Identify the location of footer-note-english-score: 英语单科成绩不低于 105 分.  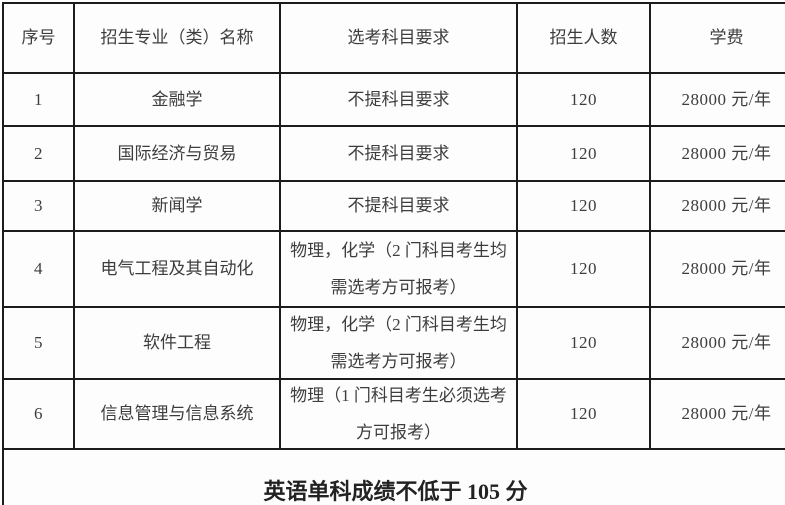
(394, 477).